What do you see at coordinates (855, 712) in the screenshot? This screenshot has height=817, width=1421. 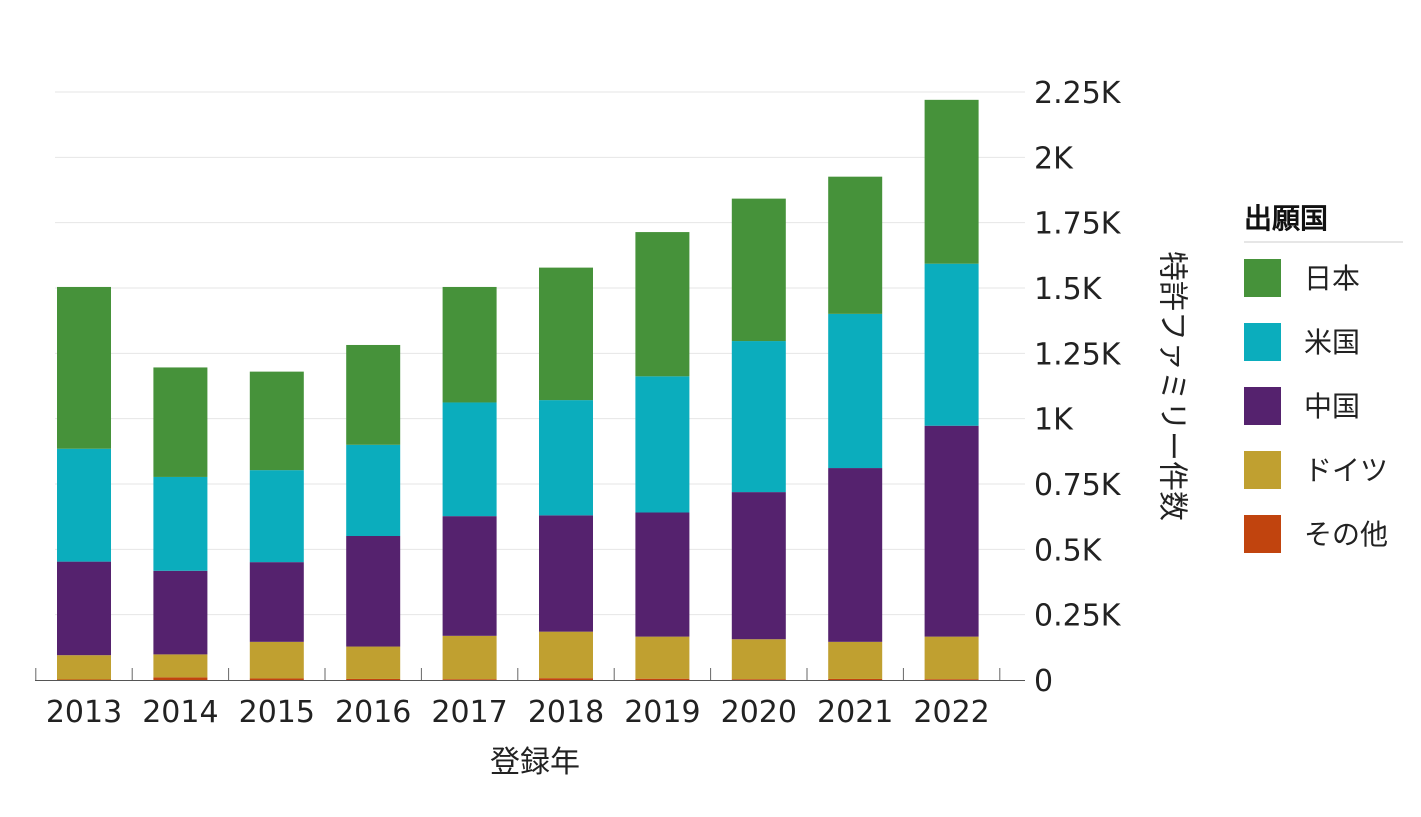 I see `x-tick-label: 2021` at bounding box center [855, 712].